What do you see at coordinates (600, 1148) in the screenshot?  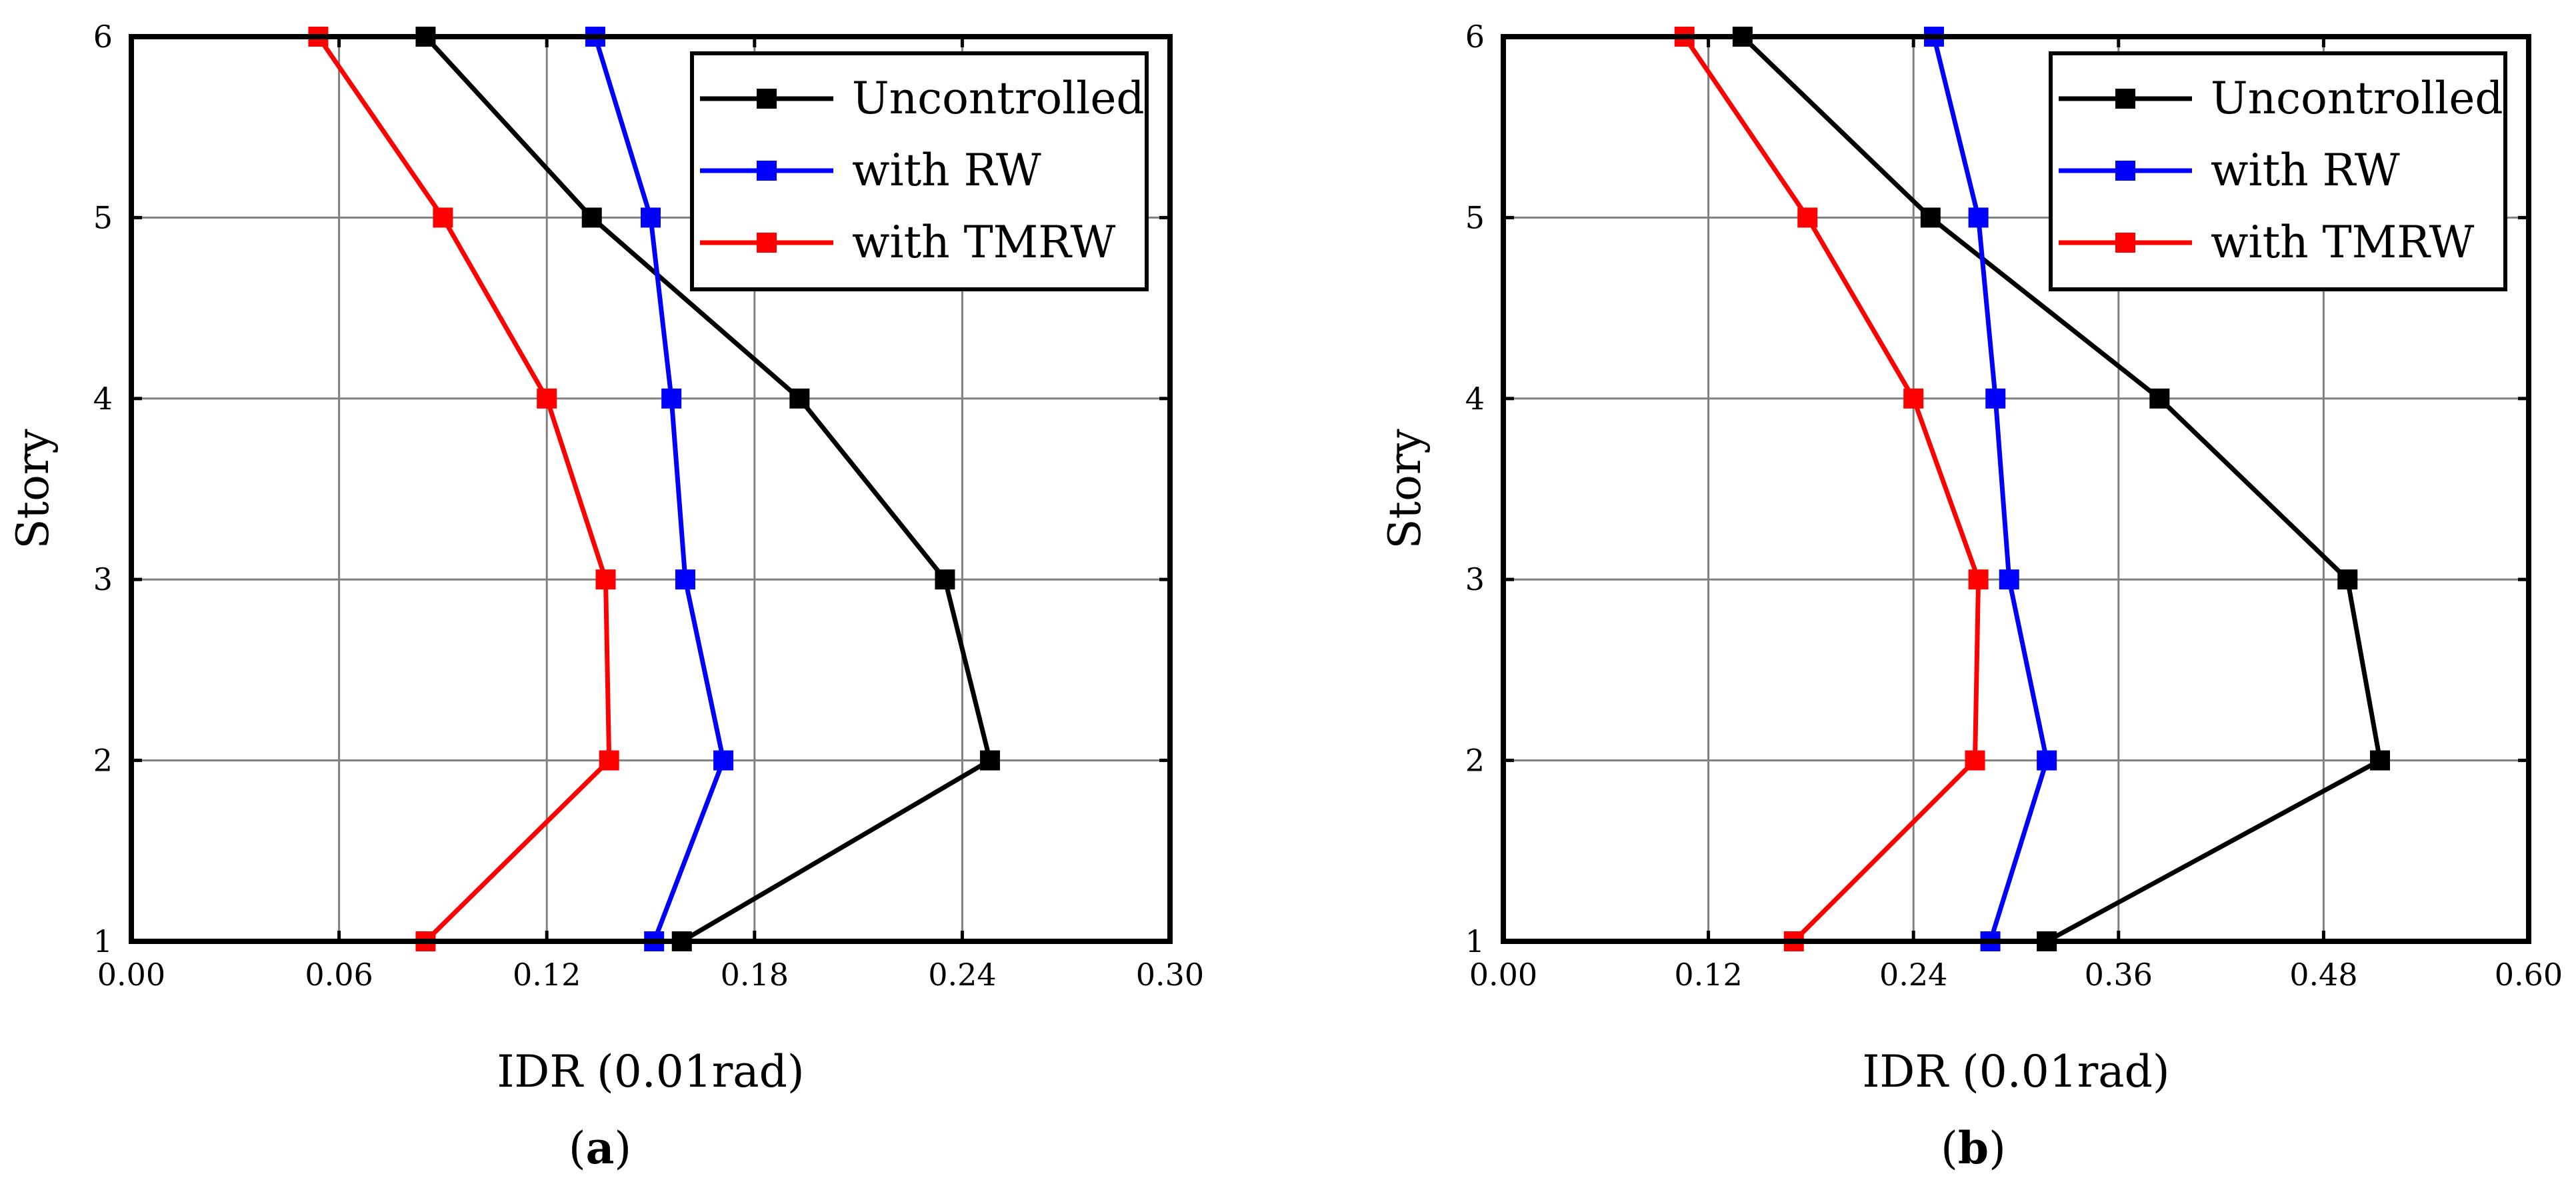 I see `panel-caption: (a)` at bounding box center [600, 1148].